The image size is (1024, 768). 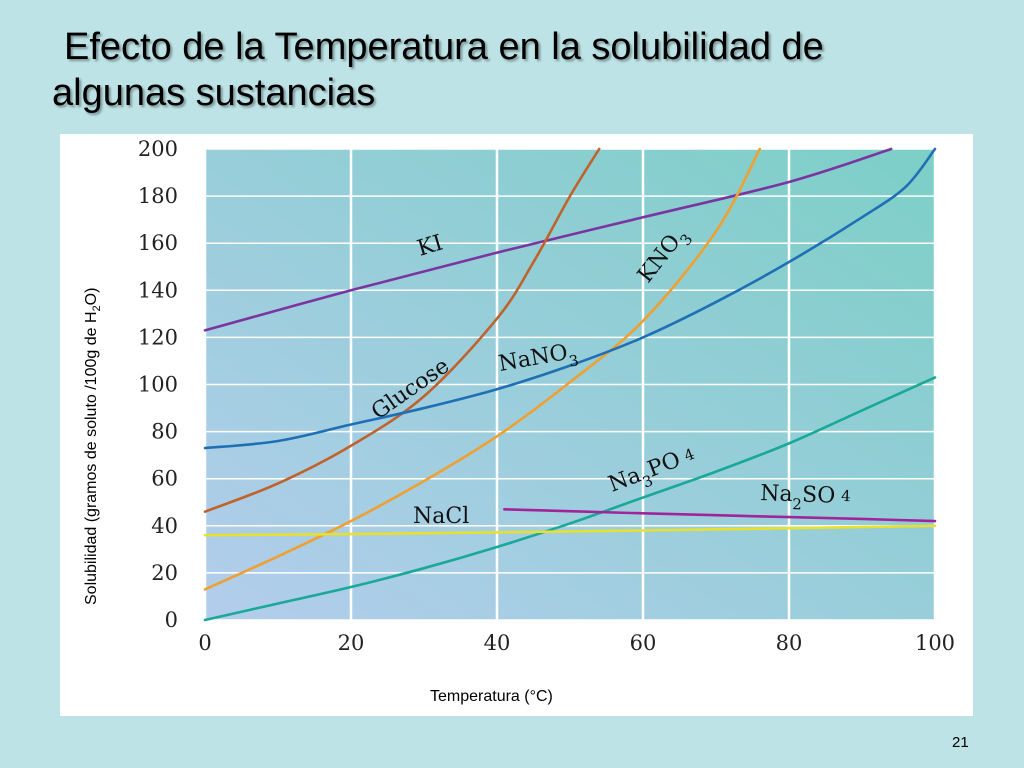 What do you see at coordinates (97, 308) in the screenshot?
I see `y-axis-label-subscript: 2` at bounding box center [97, 308].